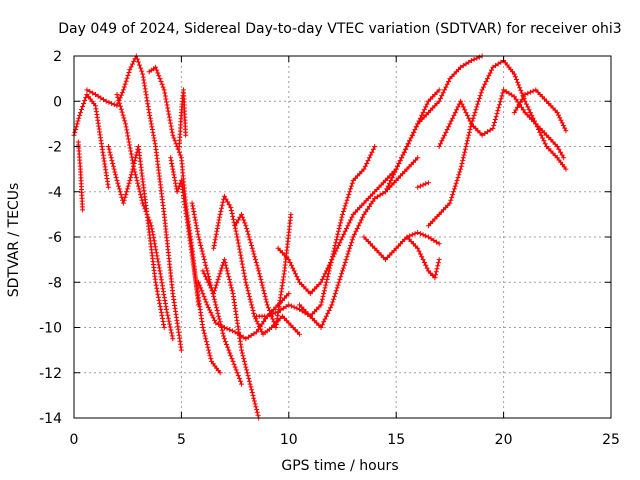 The width and height of the screenshot is (640, 480). What do you see at coordinates (401, 246) in the screenshot?
I see `series-s17` at bounding box center [401, 246].